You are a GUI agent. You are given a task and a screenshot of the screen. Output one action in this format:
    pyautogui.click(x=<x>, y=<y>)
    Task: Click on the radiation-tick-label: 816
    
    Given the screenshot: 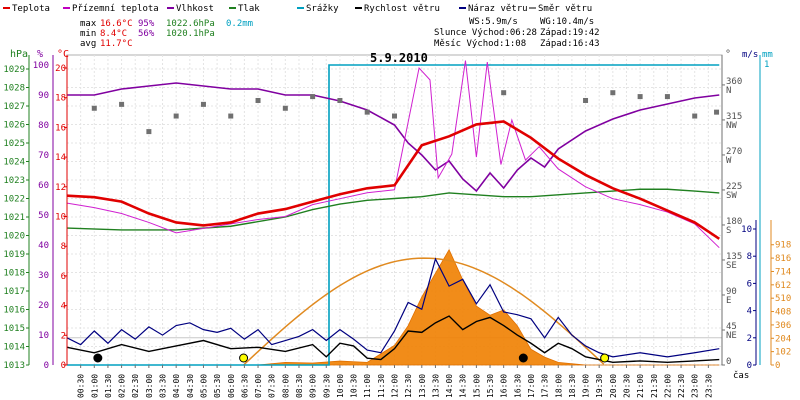 What is the action you would take?
    pyautogui.click(x=783, y=259)
    